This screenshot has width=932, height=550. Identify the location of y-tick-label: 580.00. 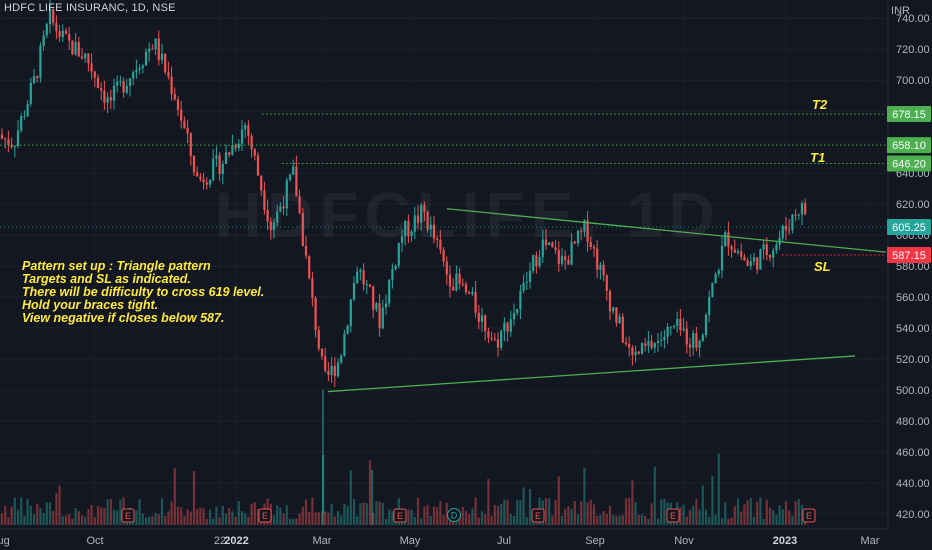
(913, 267).